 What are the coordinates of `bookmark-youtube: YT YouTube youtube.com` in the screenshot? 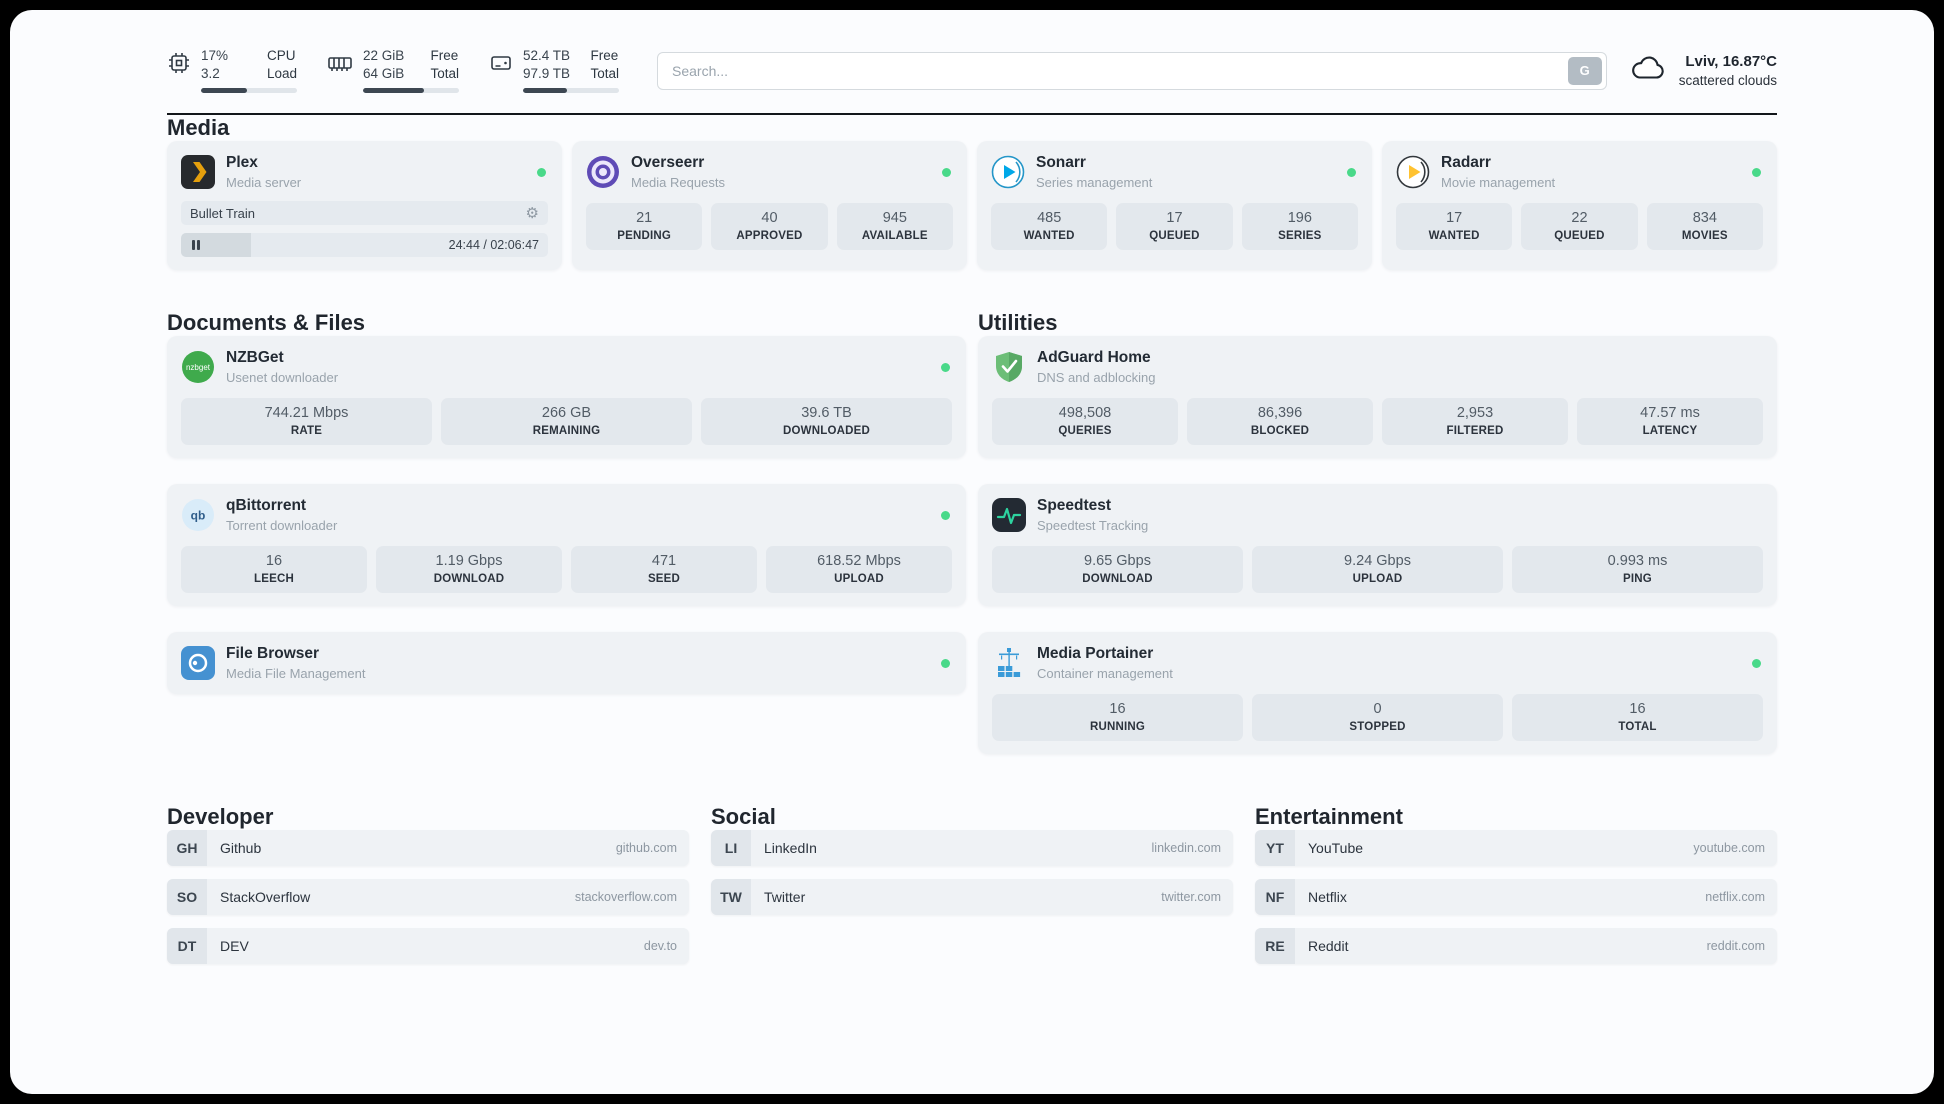 It's located at (1516, 848).